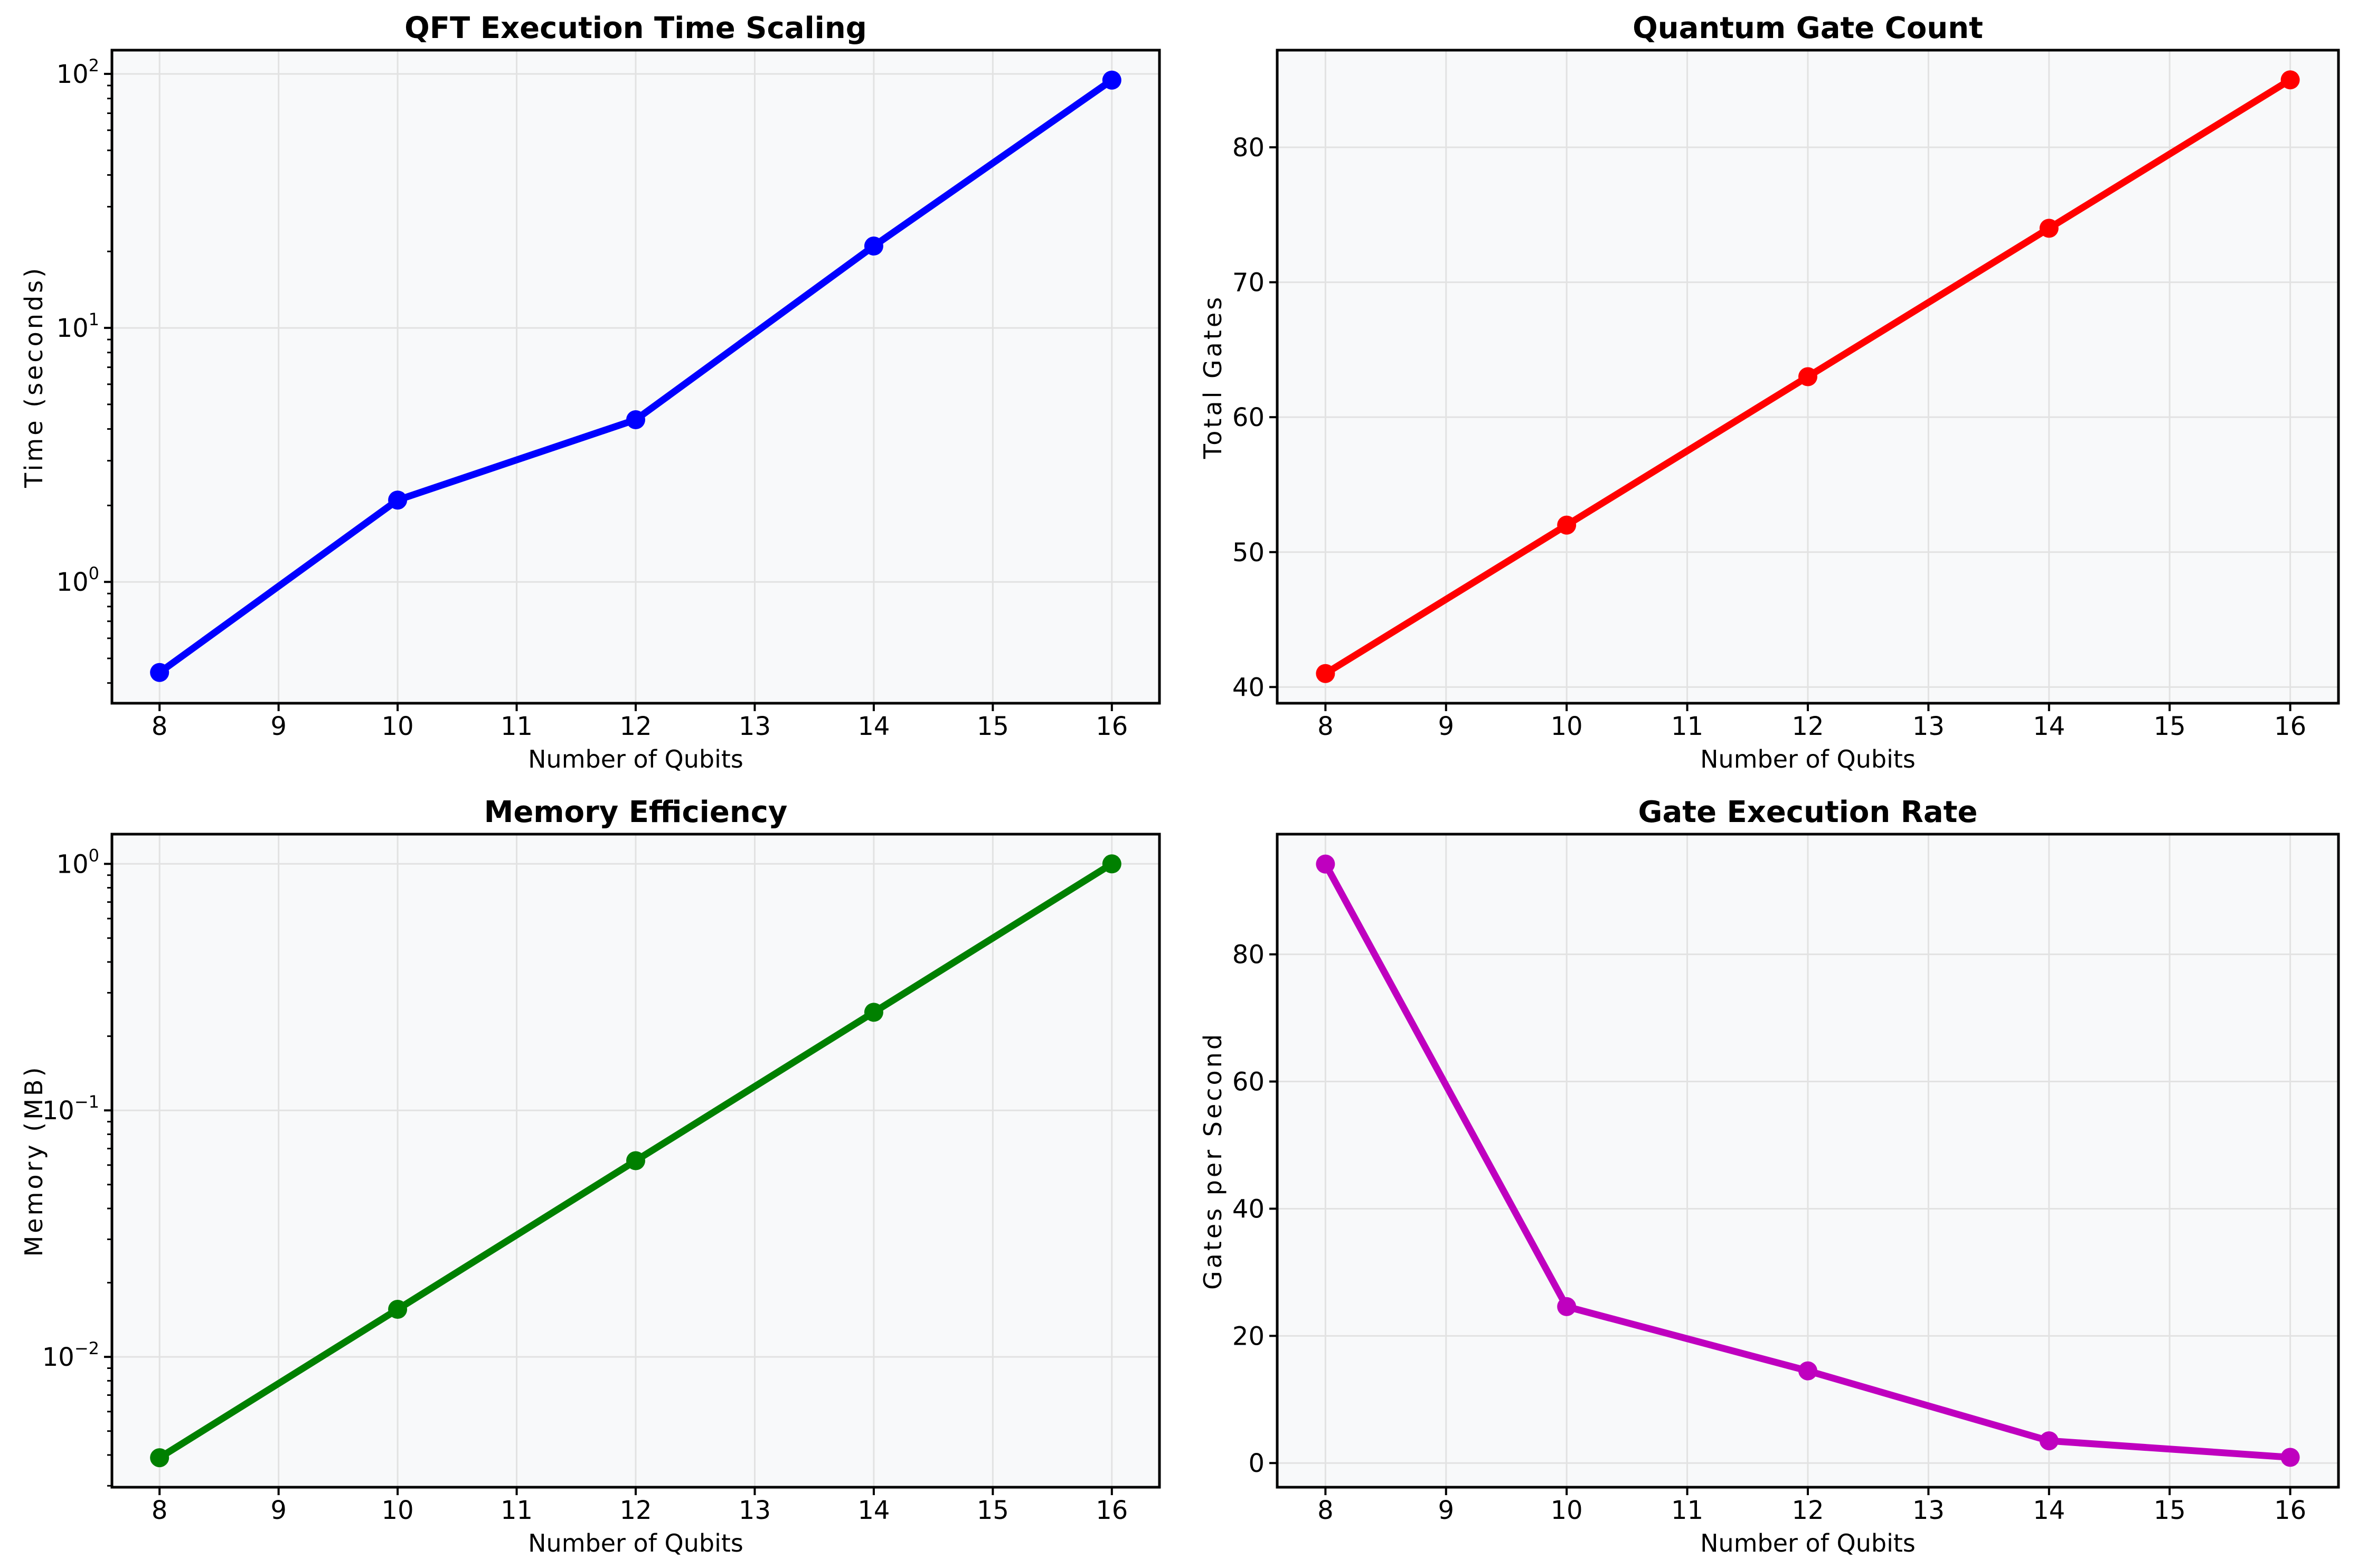 The width and height of the screenshot is (2358, 1568). Describe the element at coordinates (1248, 553) in the screenshot. I see `y-tick-label: 50` at that location.